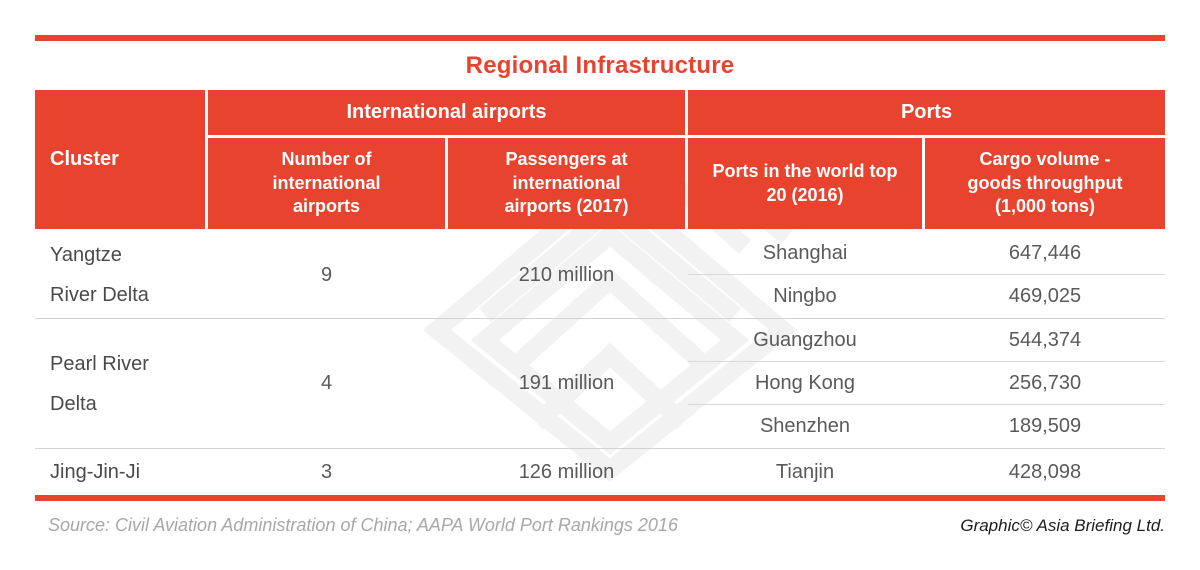 The height and width of the screenshot is (570, 1200). What do you see at coordinates (600, 38) in the screenshot?
I see `top-accent-bar` at bounding box center [600, 38].